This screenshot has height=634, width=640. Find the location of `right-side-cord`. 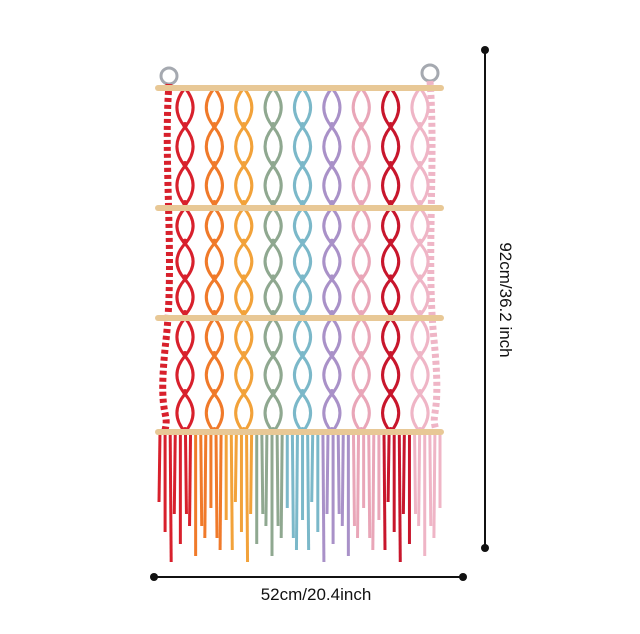

right-side-cord is located at coordinates (433, 256).